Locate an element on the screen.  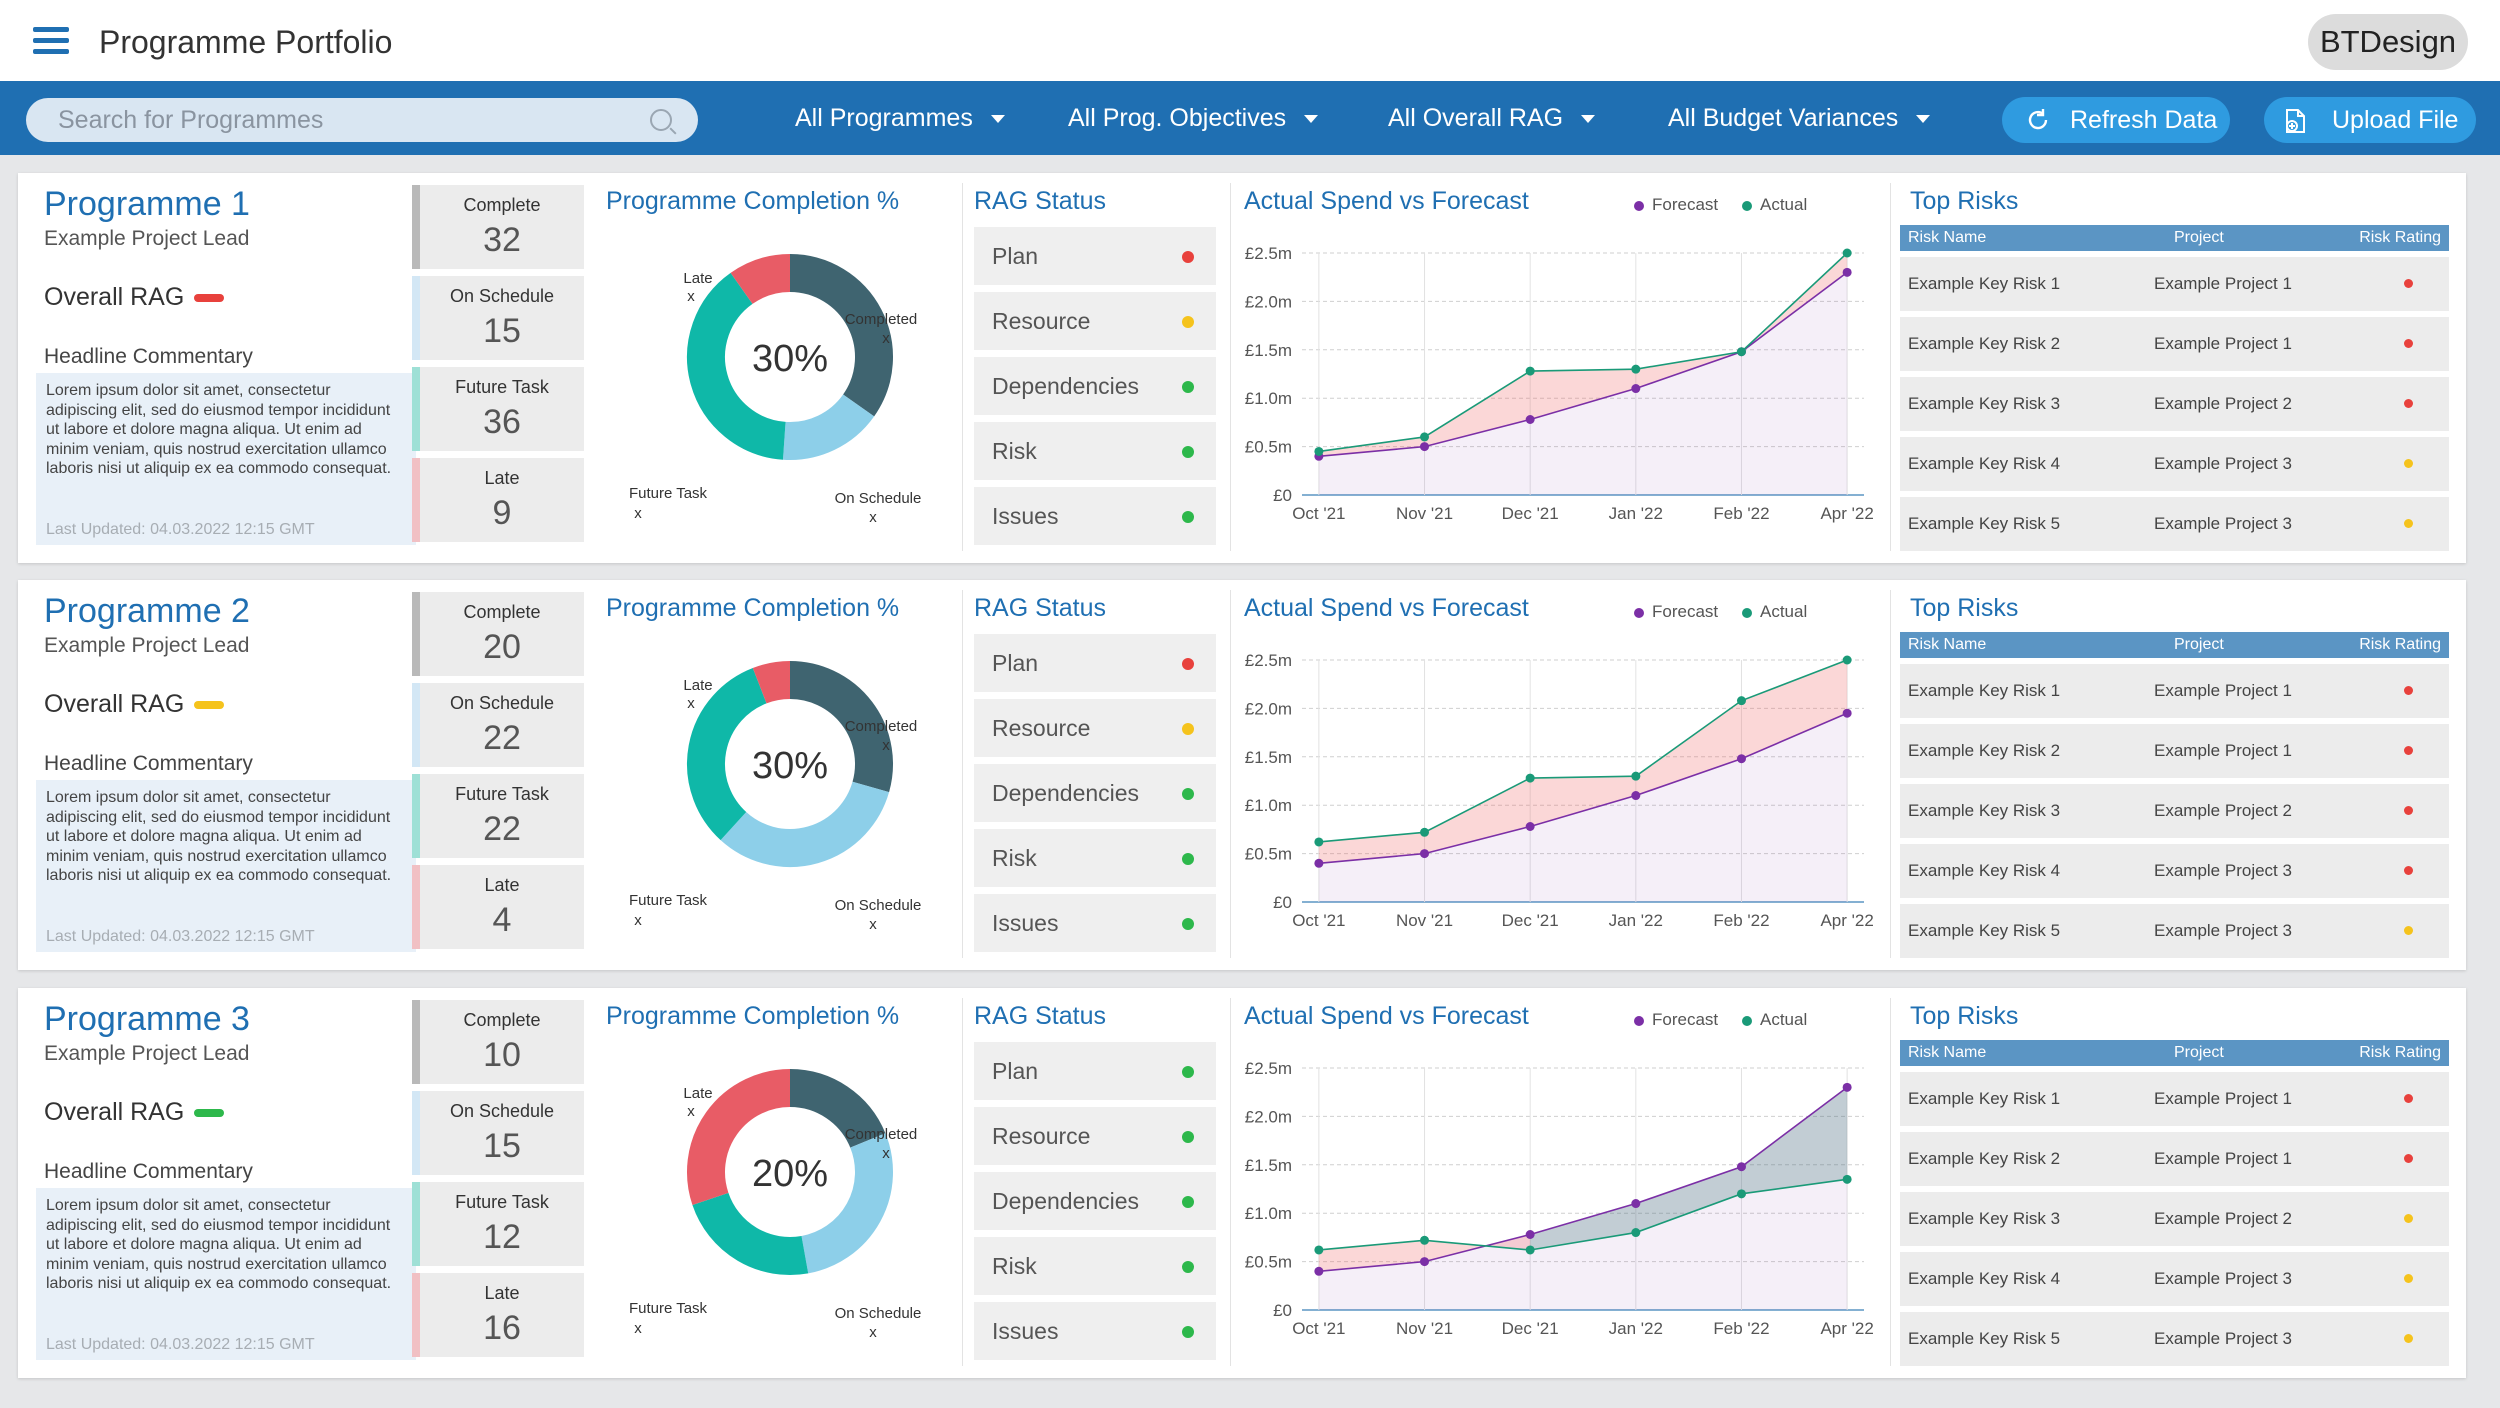
risk-rating-dot is located at coordinates (2408, 1218).